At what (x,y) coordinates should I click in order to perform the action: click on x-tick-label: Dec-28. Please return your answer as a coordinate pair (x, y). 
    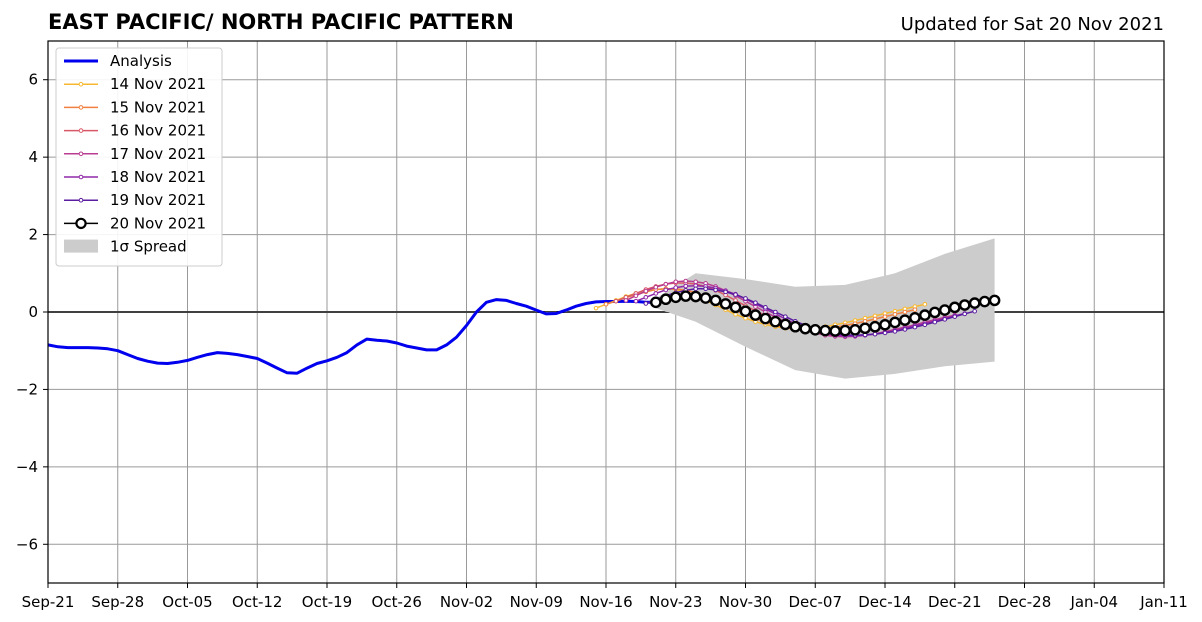
    Looking at the image, I should click on (1025, 602).